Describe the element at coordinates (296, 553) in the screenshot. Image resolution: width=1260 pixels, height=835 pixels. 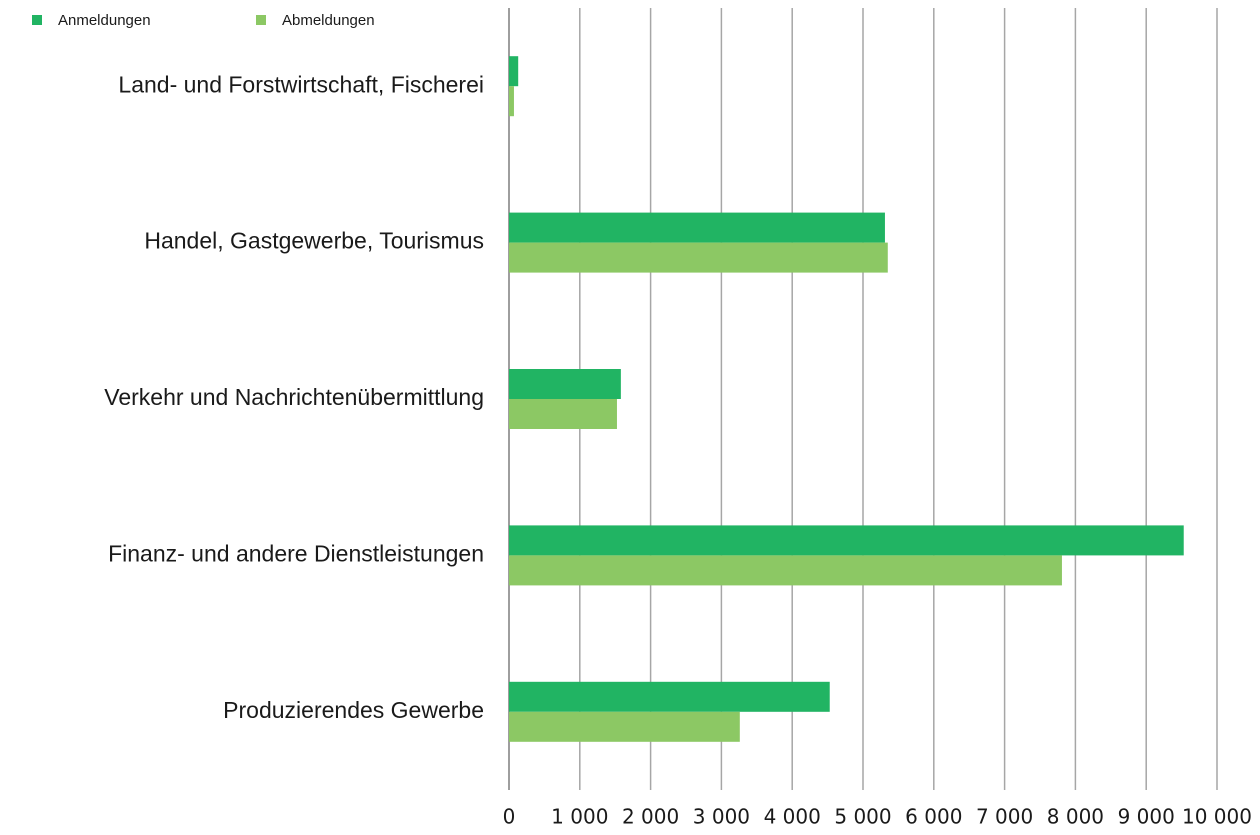
I see `category-label: Finanz- und andere Dienstleistungen` at that location.